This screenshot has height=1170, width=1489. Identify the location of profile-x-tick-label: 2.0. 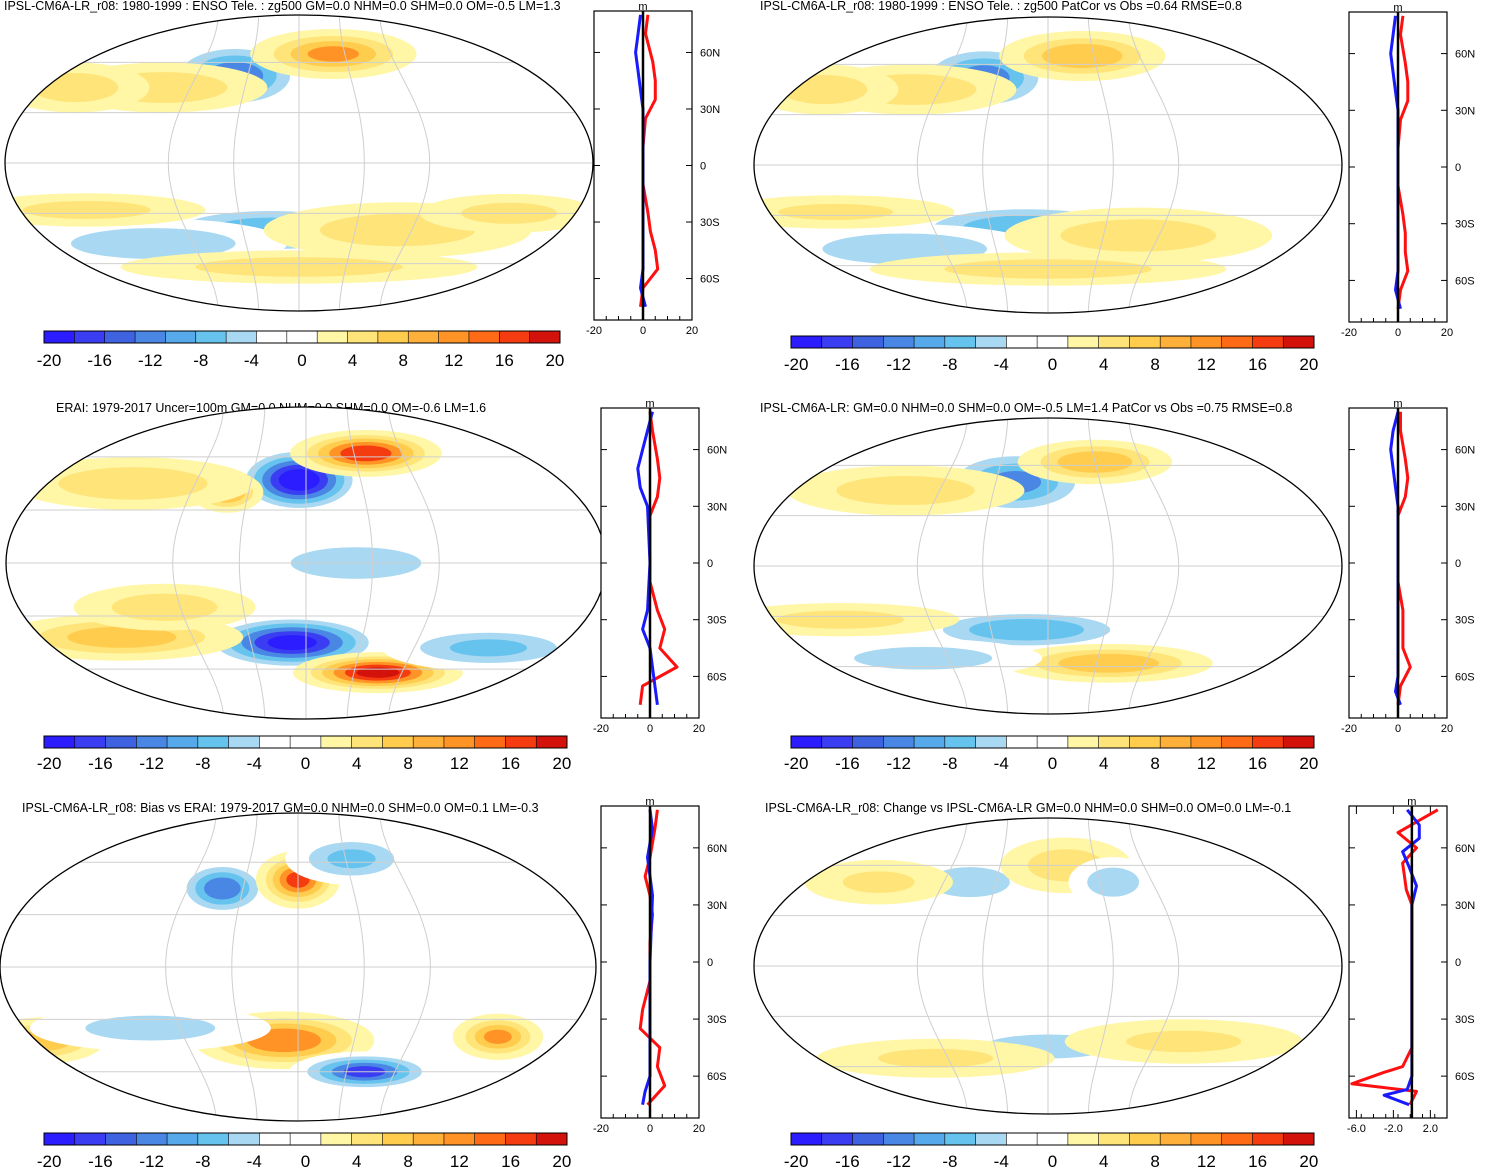
(1430, 1129).